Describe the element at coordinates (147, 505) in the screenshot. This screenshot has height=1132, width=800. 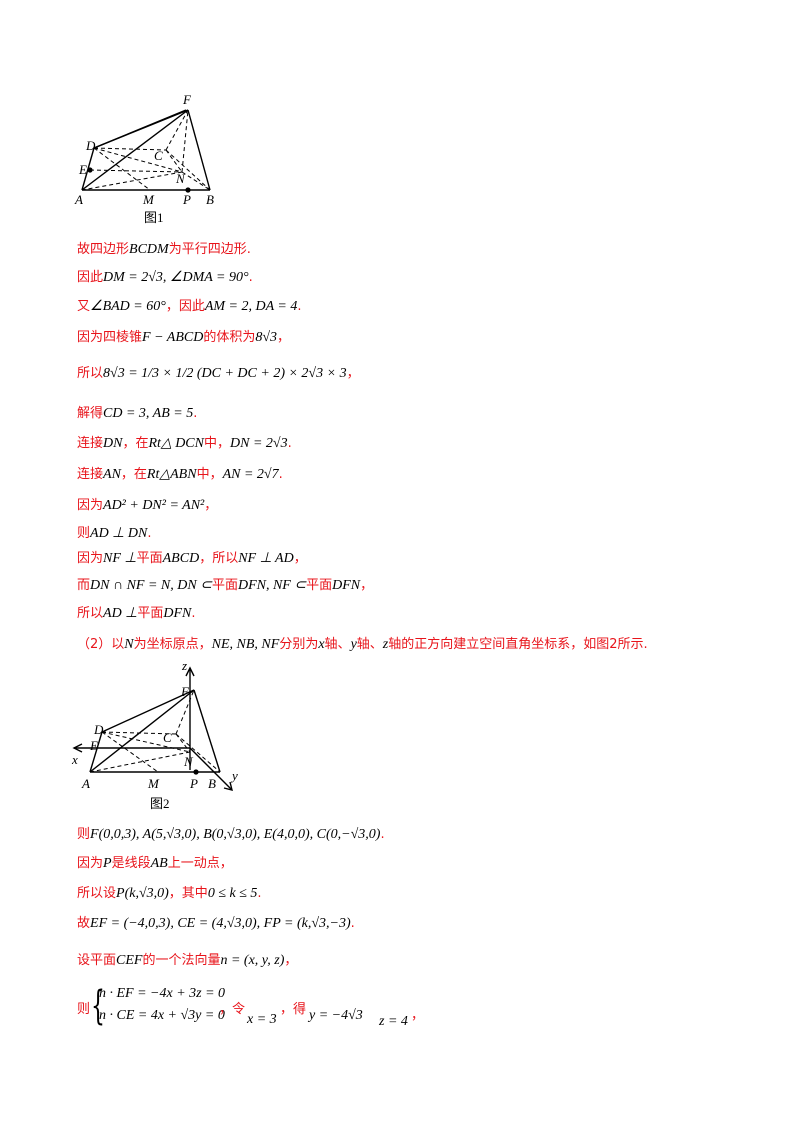
I see `text-line-9: 因为AD² + DN² = AN²，` at that location.